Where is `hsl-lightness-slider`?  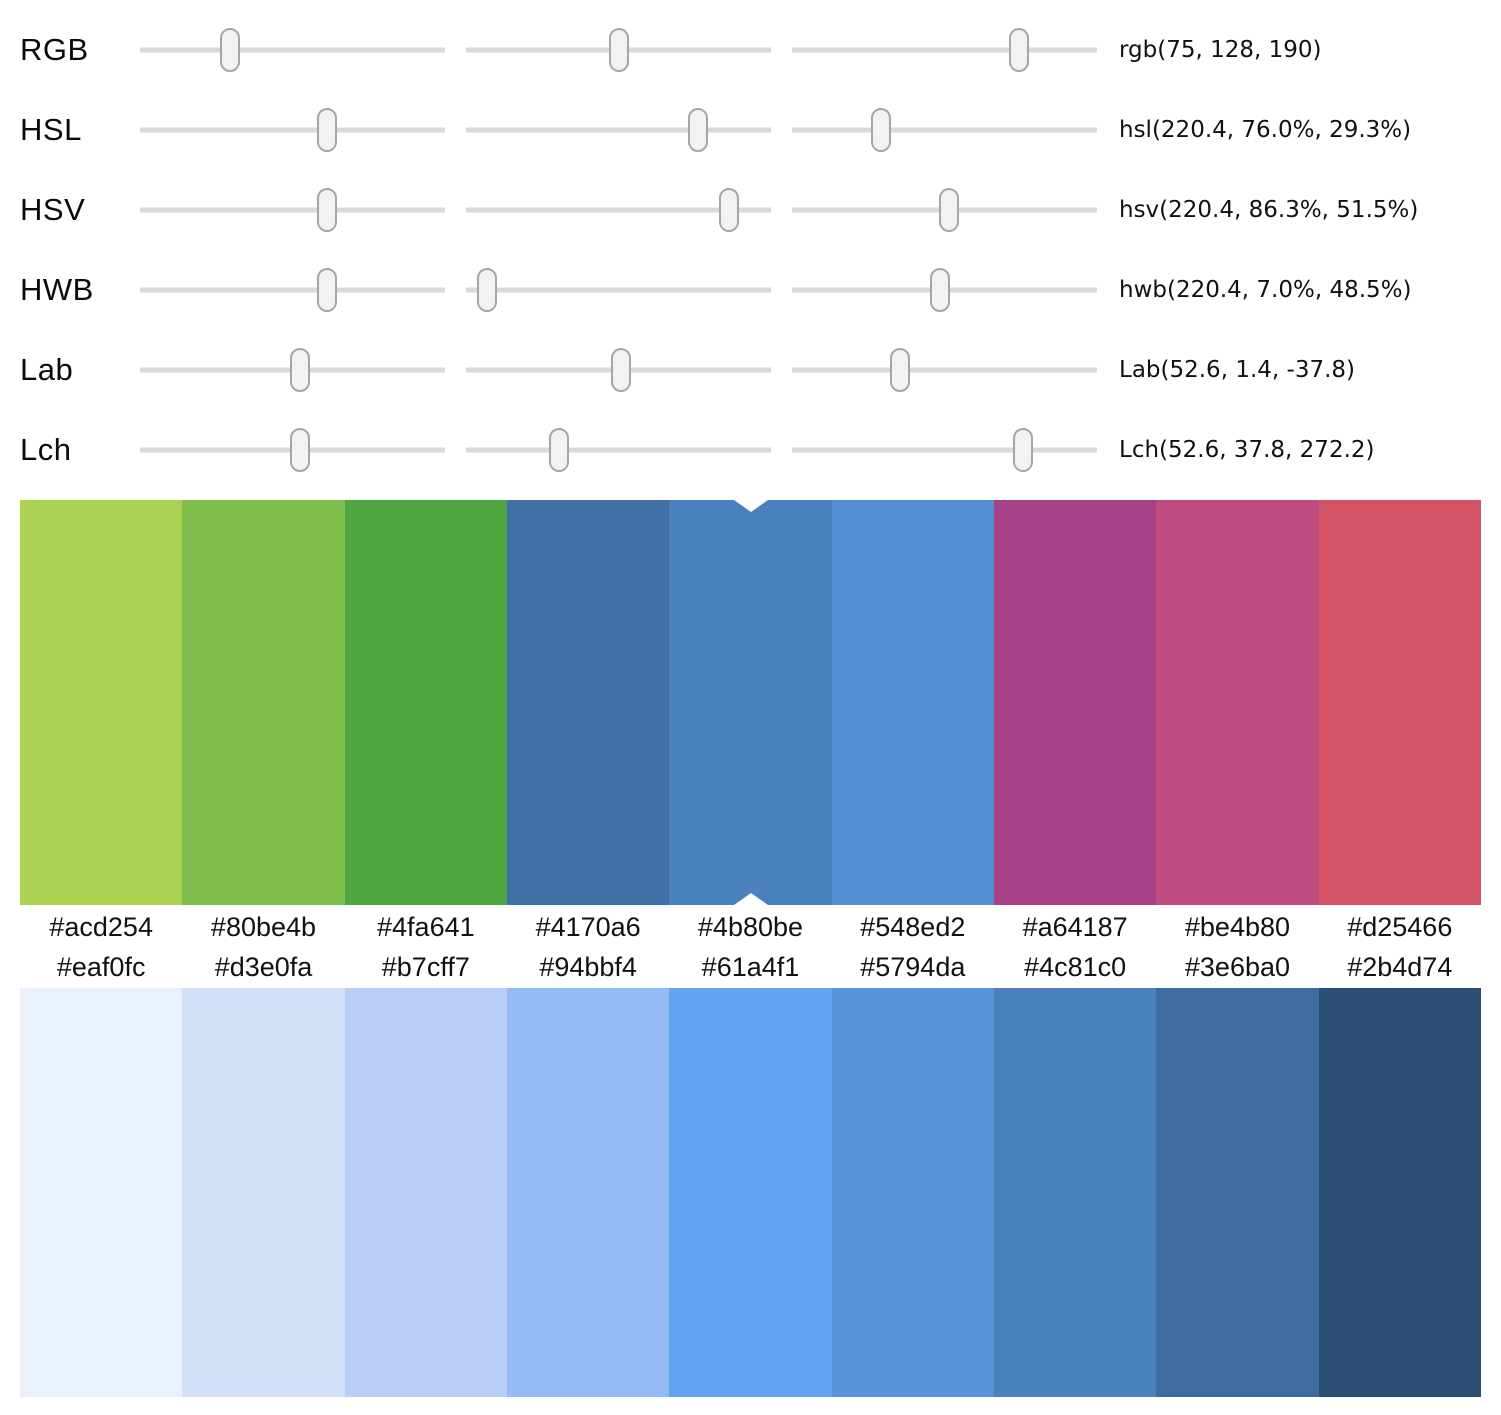 hsl-lightness-slider is located at coordinates (944, 130).